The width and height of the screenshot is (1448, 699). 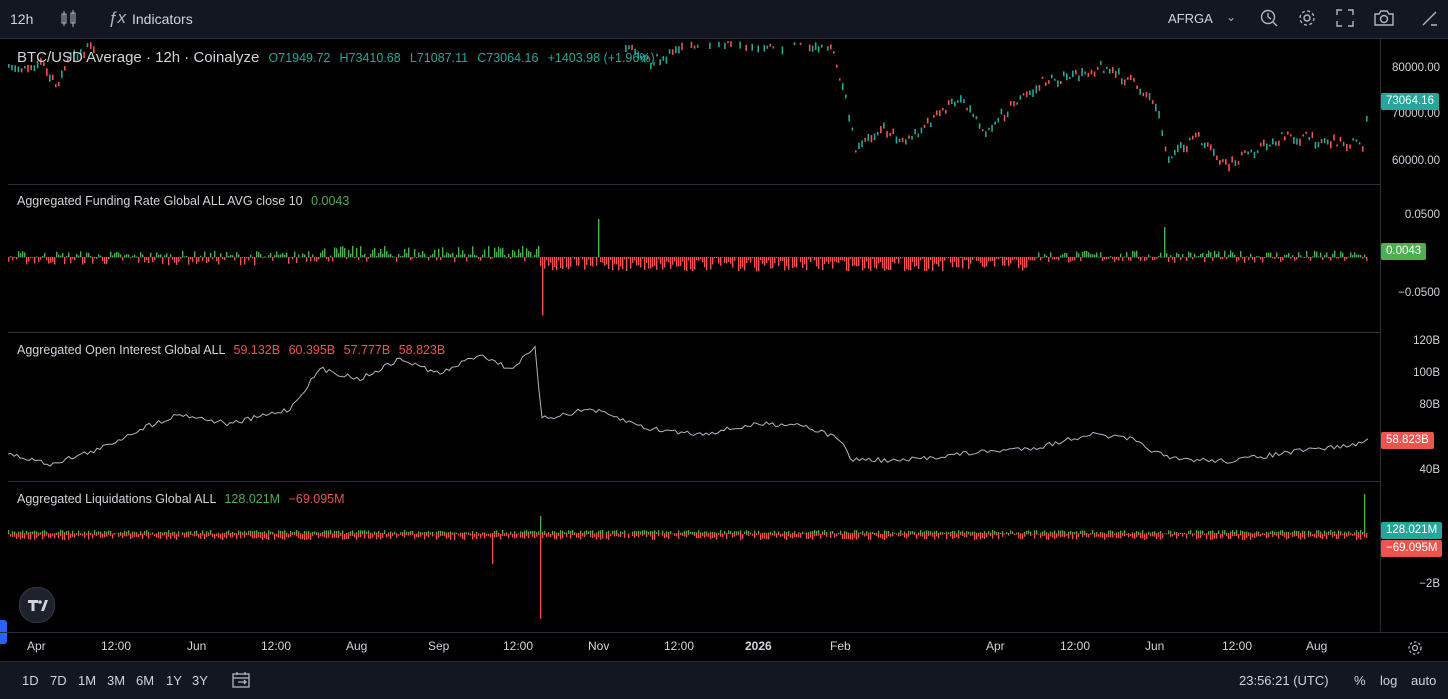 What do you see at coordinates (422, 350) in the screenshot?
I see `oi-close: 58.823B` at bounding box center [422, 350].